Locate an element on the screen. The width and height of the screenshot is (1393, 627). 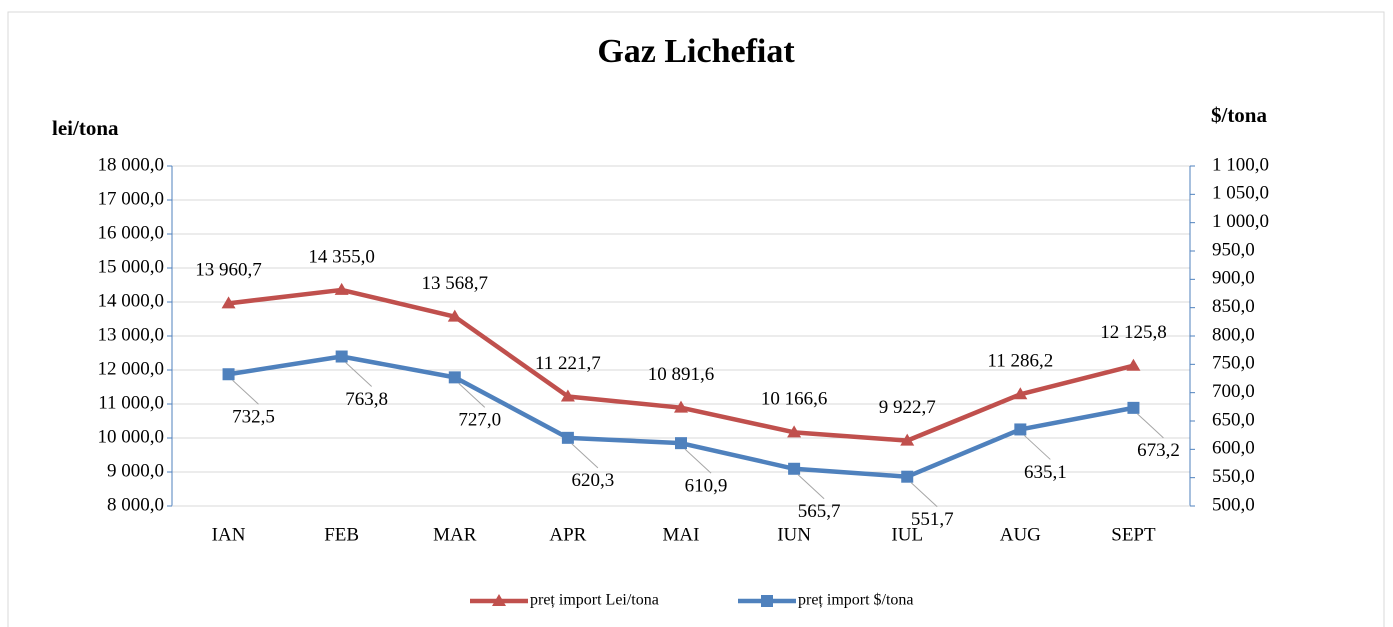
y-tick-label: 15 000,0 is located at coordinates (131, 266).